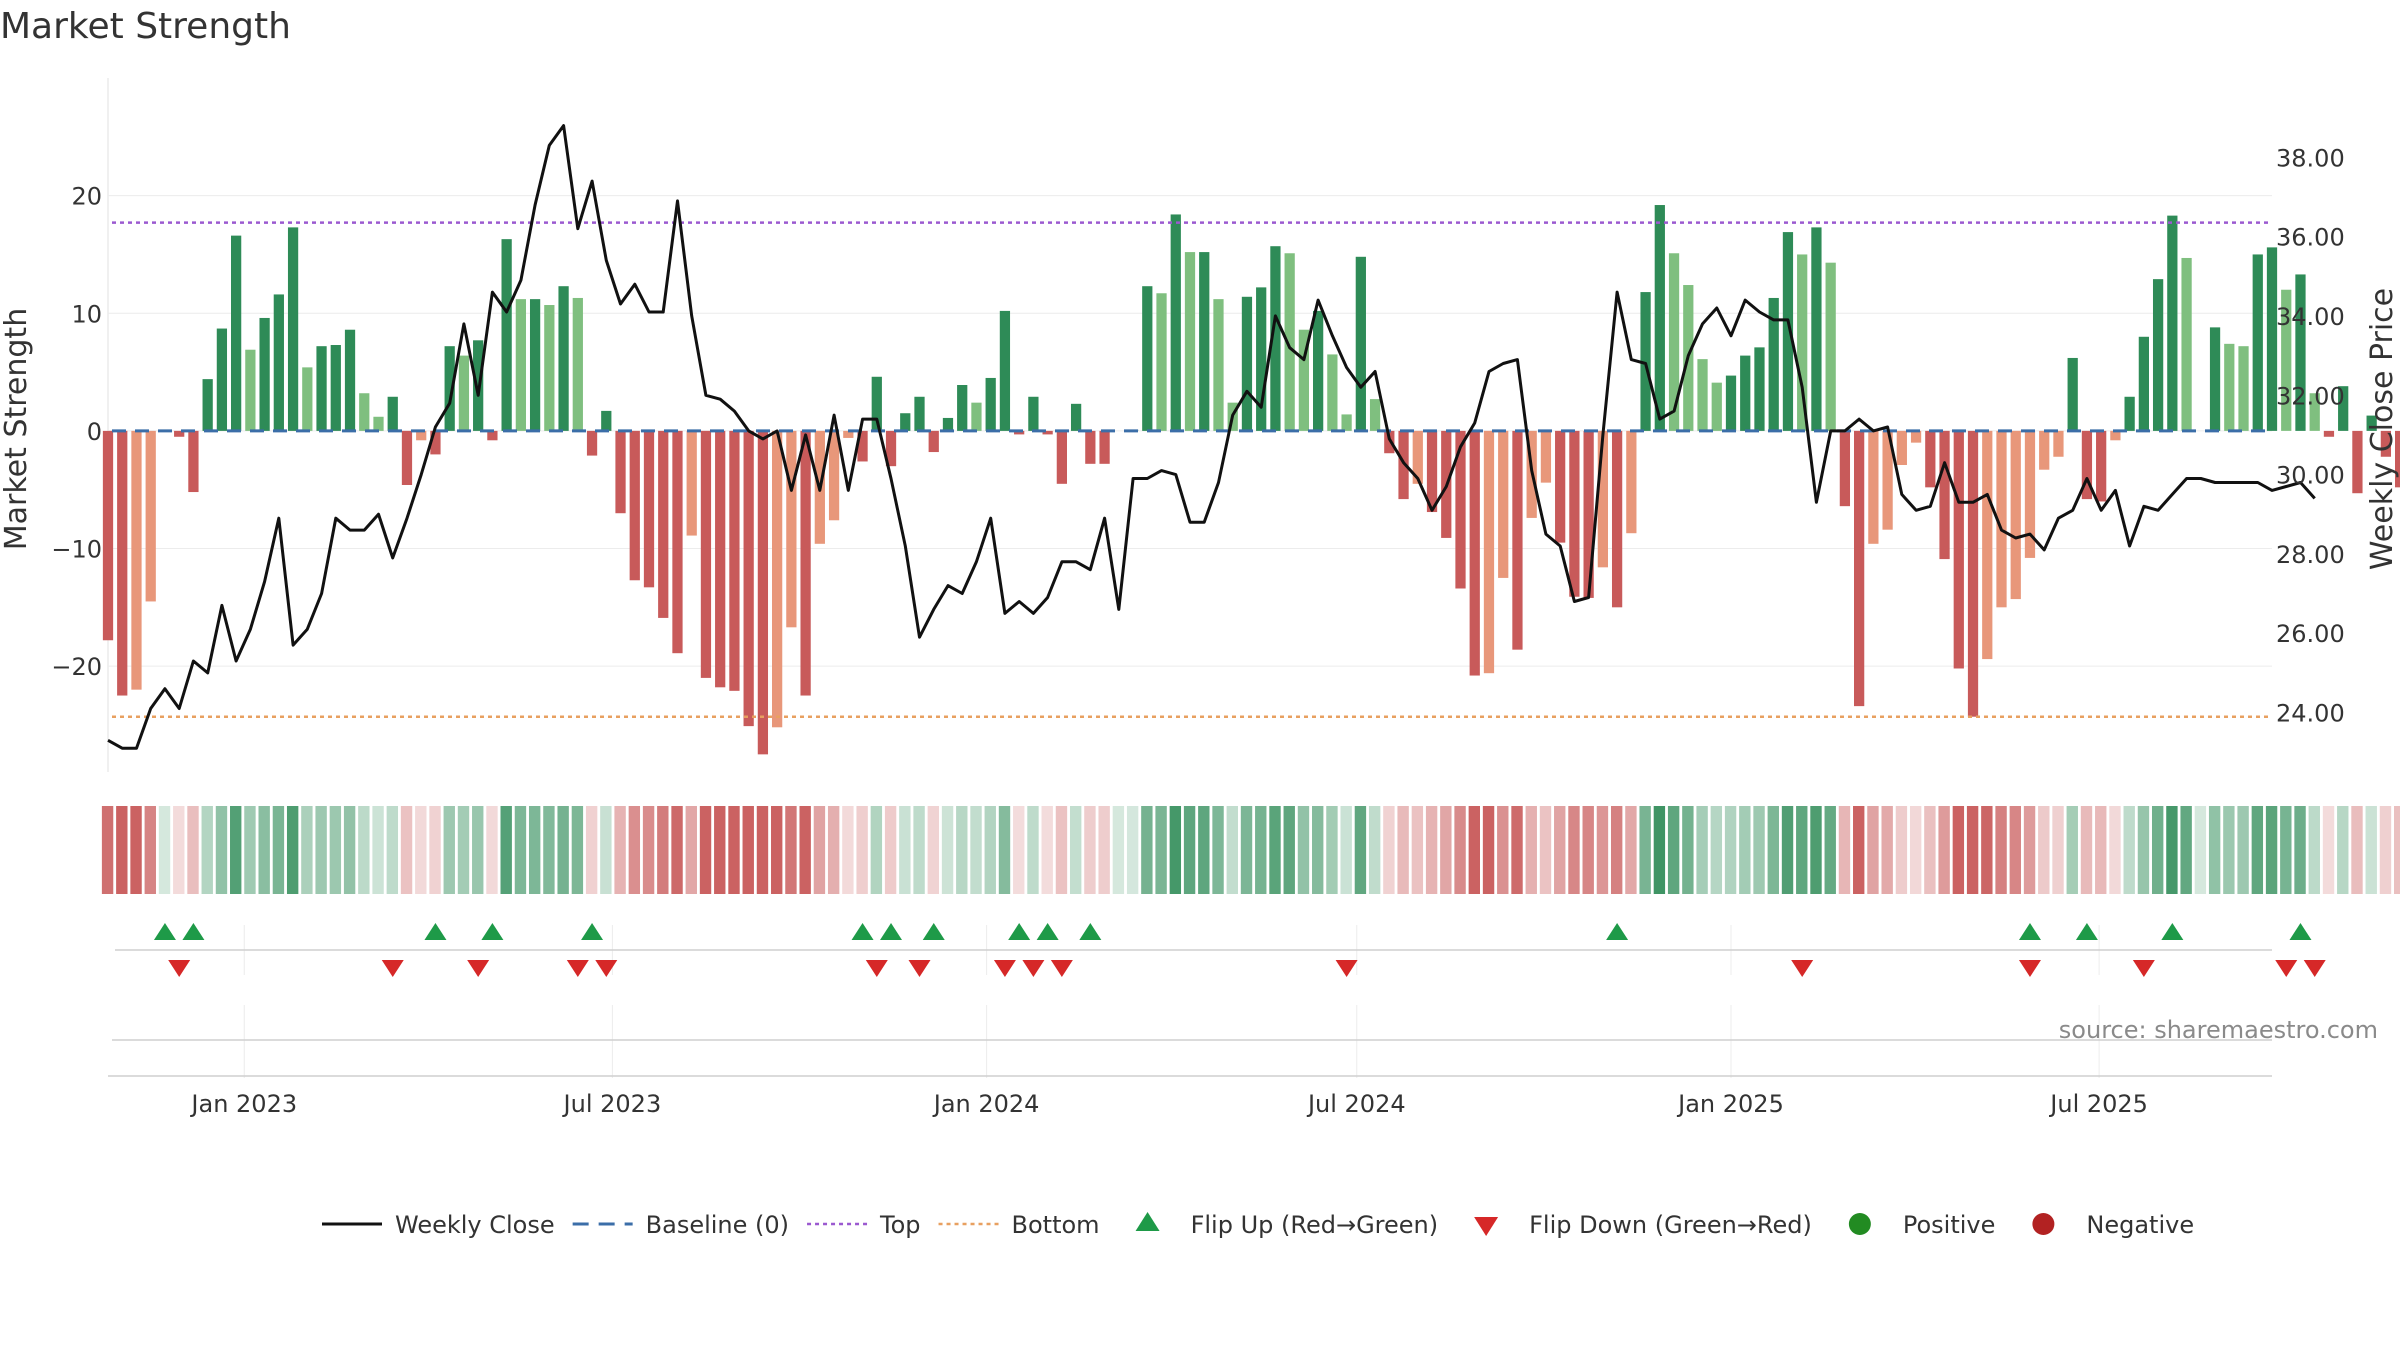 This screenshot has height=1350, width=2400. What do you see at coordinates (76, 550) in the screenshot?
I see `y-tick-label: −10` at bounding box center [76, 550].